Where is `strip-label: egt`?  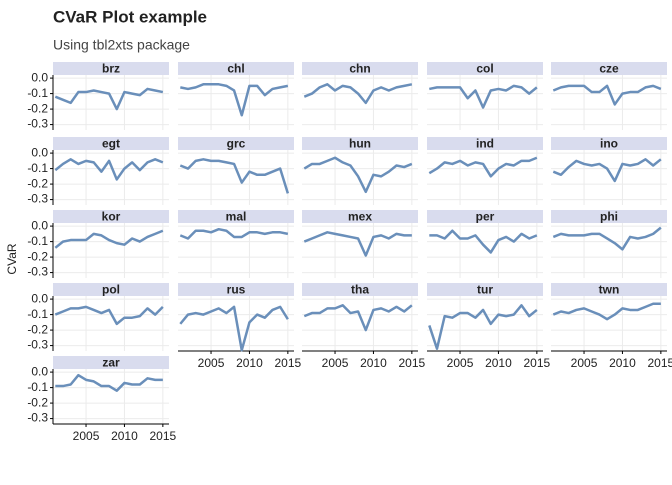
strip-label: egt is located at coordinates (111, 144).